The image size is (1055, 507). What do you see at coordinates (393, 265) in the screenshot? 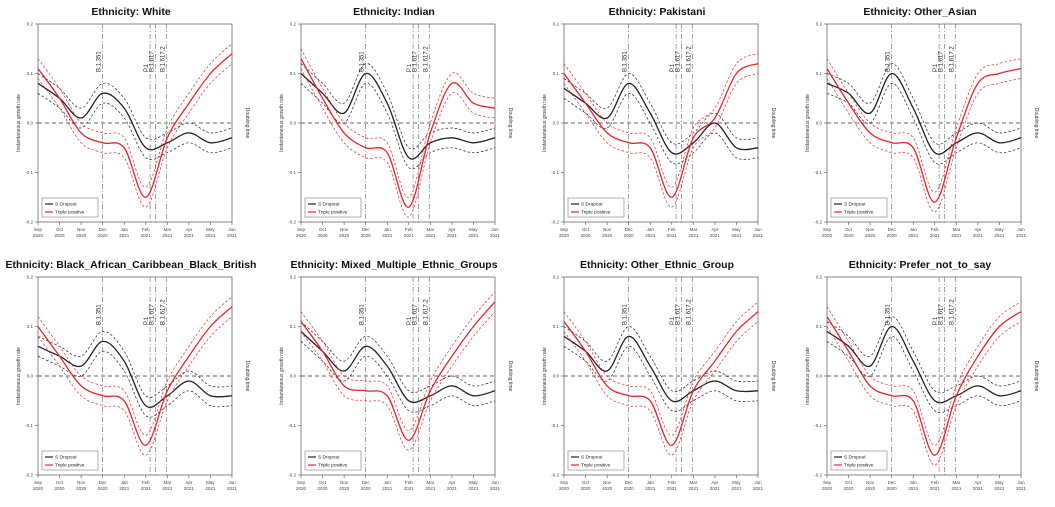
I see `panel-title: Ethnicity: Mixed_Multiple_Ethnic_Groups` at bounding box center [393, 265].